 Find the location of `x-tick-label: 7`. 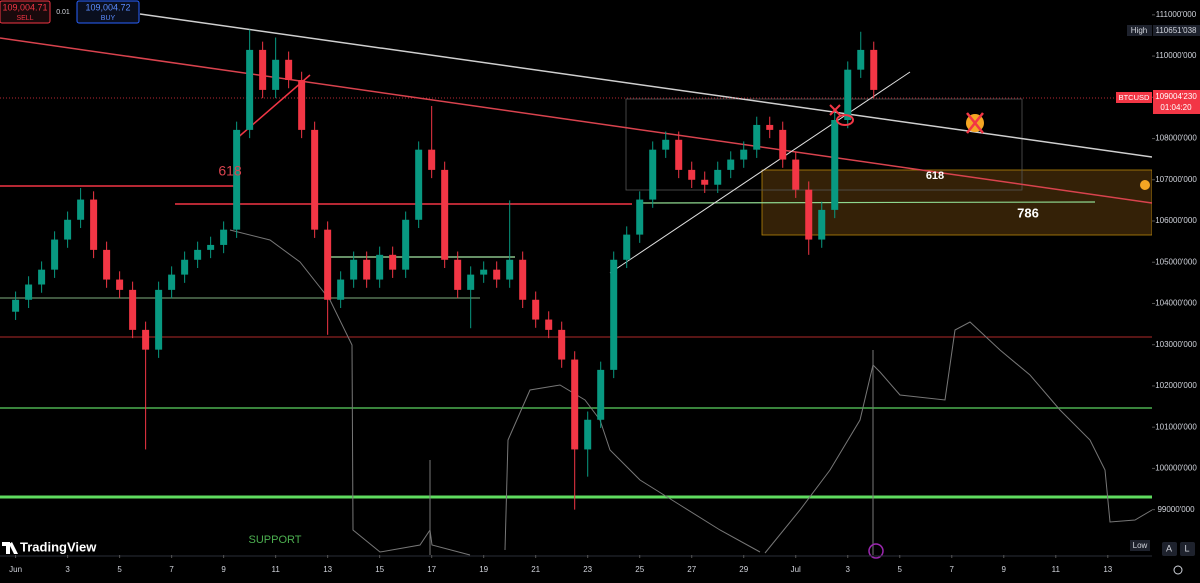

x-tick-label: 7 is located at coordinates (171, 569).